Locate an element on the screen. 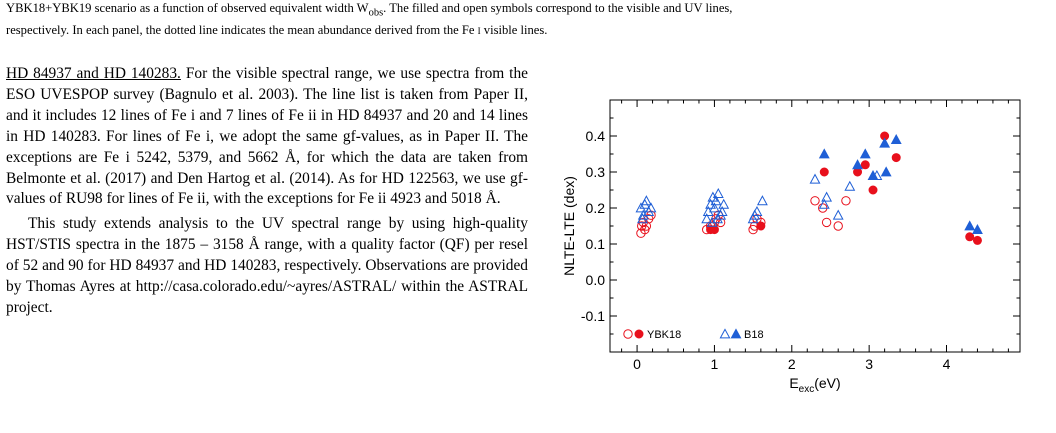  caption-subscript: obs is located at coordinates (376, 13).